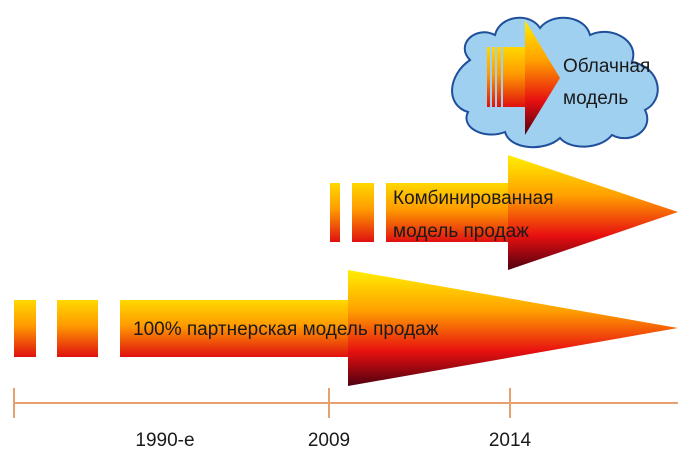 This screenshot has width=678, height=450. What do you see at coordinates (504, 212) in the screenshot?
I see `combined-arrow` at bounding box center [504, 212].